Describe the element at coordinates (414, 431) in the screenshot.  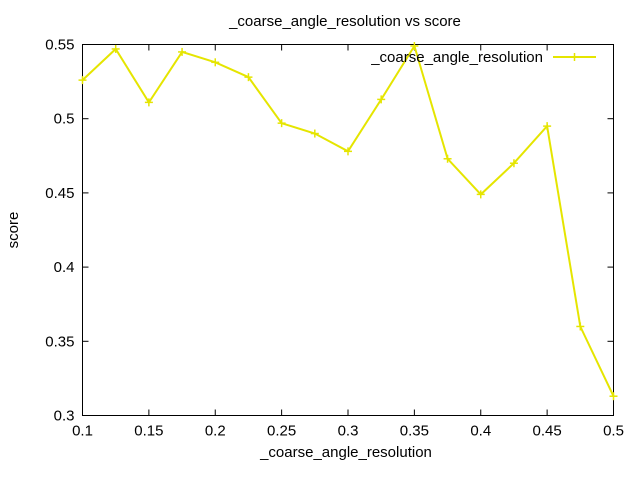
I see `x-tick-label: 0.35` at that location.